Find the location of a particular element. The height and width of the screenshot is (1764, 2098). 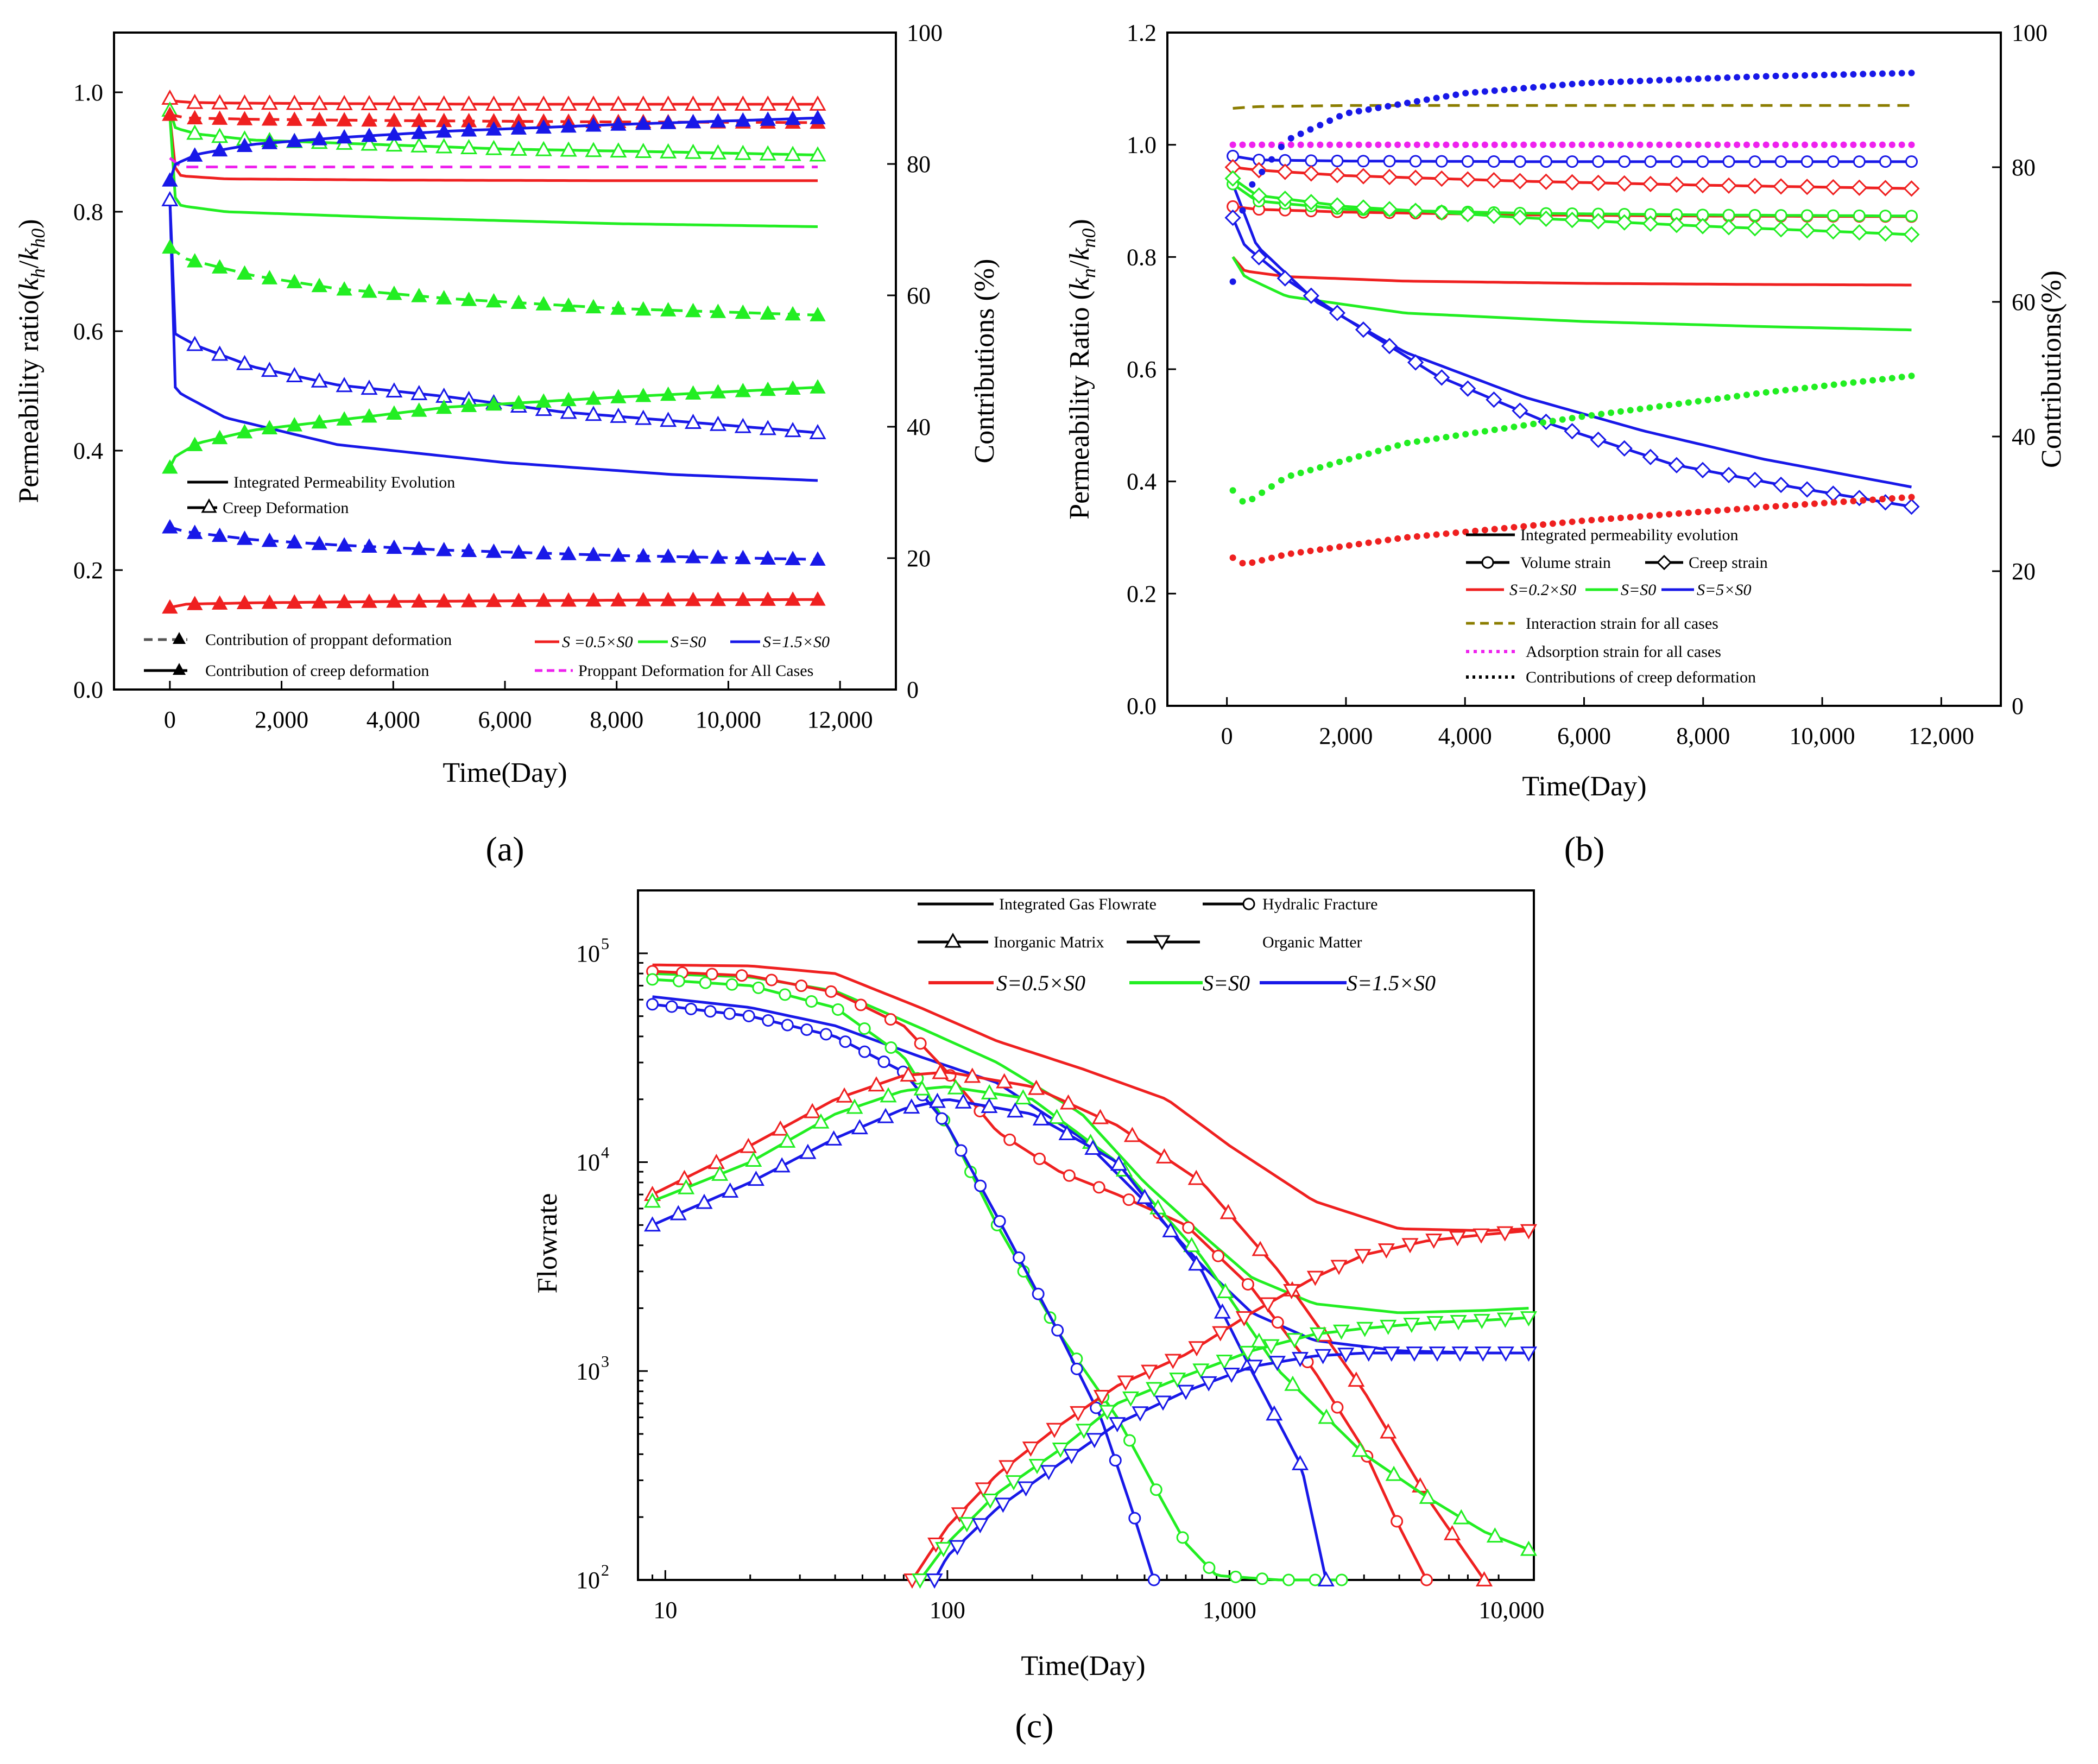

legend-a-integrated: Integrated Permeability Evolution is located at coordinates (344, 482).